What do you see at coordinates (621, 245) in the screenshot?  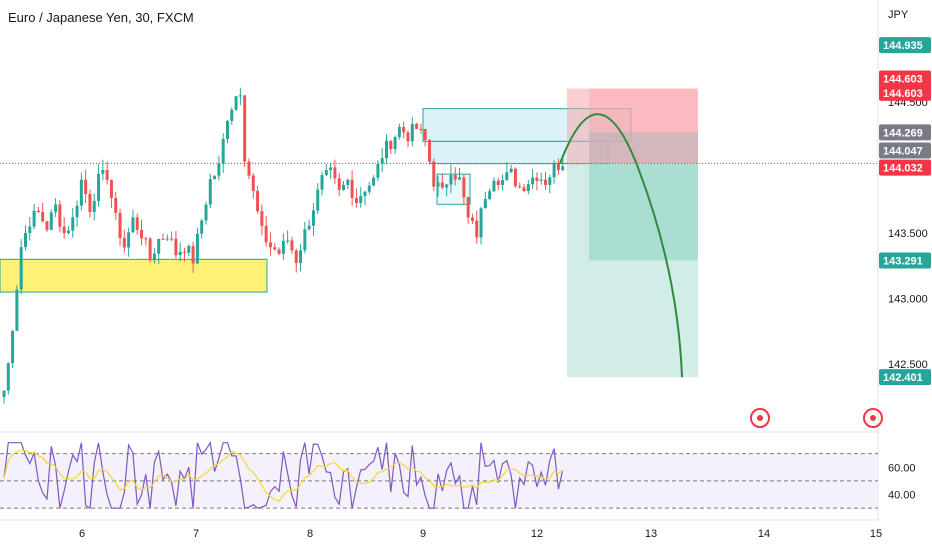 I see `projection-curve` at bounding box center [621, 245].